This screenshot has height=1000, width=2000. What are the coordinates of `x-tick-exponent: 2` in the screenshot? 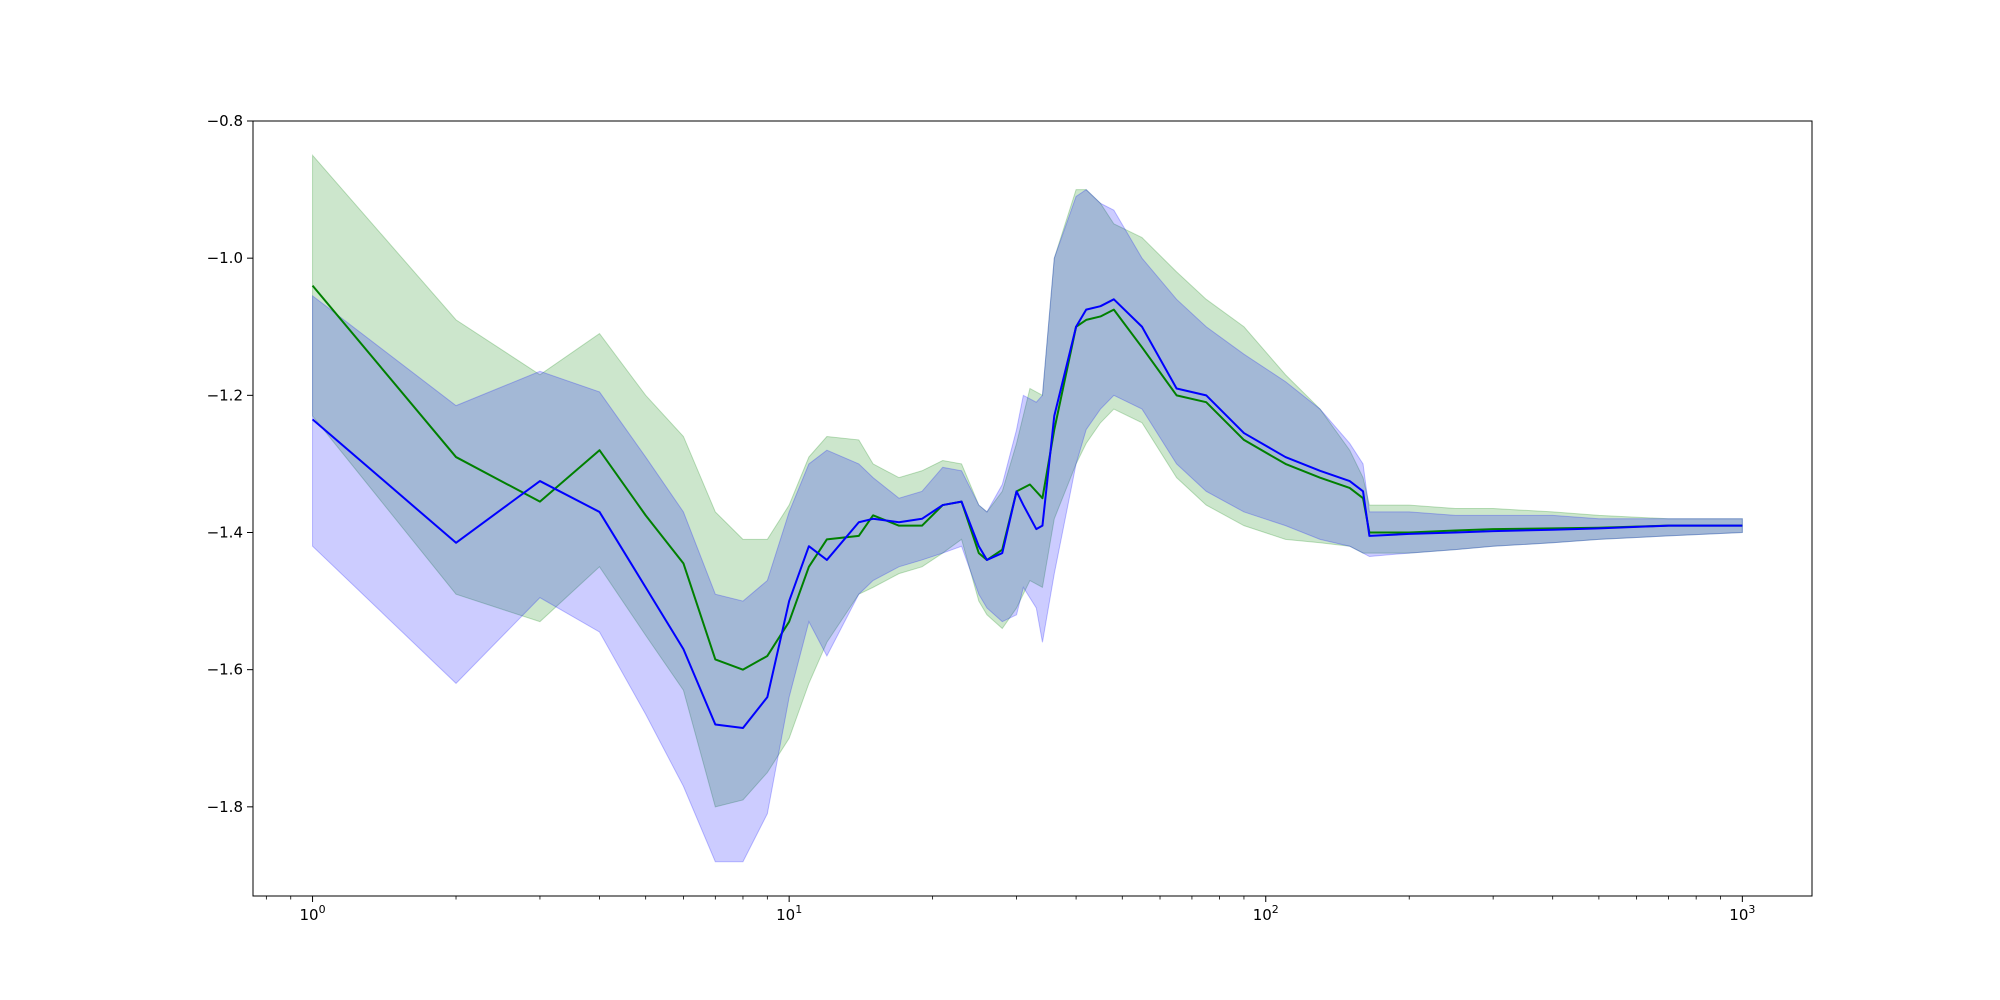 It's located at (1275, 909).